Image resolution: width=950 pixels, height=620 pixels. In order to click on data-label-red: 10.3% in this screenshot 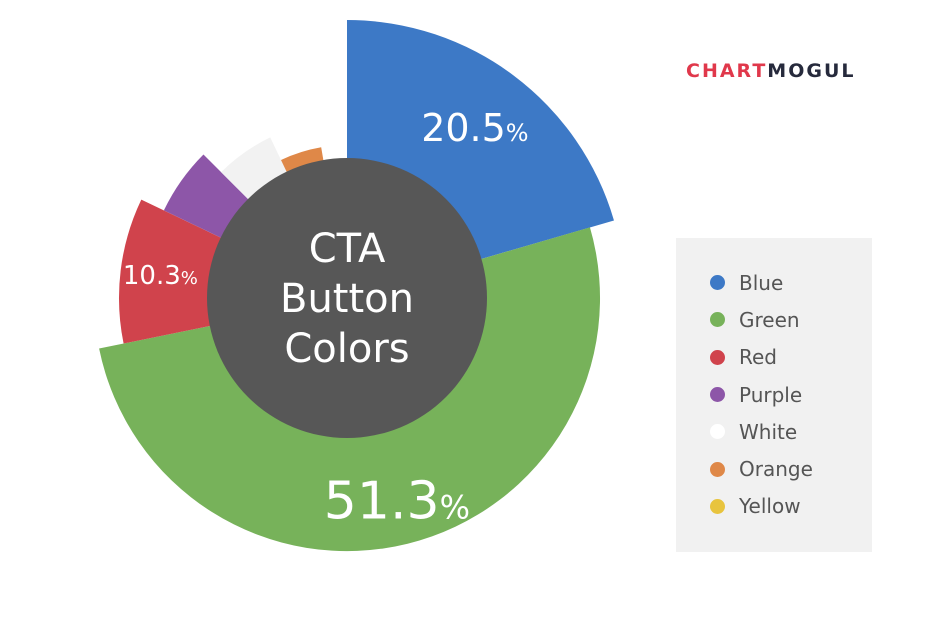, I will do `click(160, 276)`.